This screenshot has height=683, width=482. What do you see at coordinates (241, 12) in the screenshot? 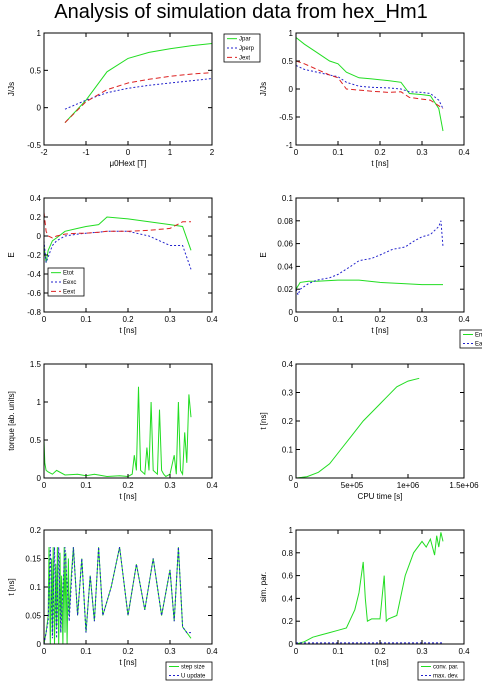
I see `page-title: Analysis of simulation data from hex_Hm1` at bounding box center [241, 12].